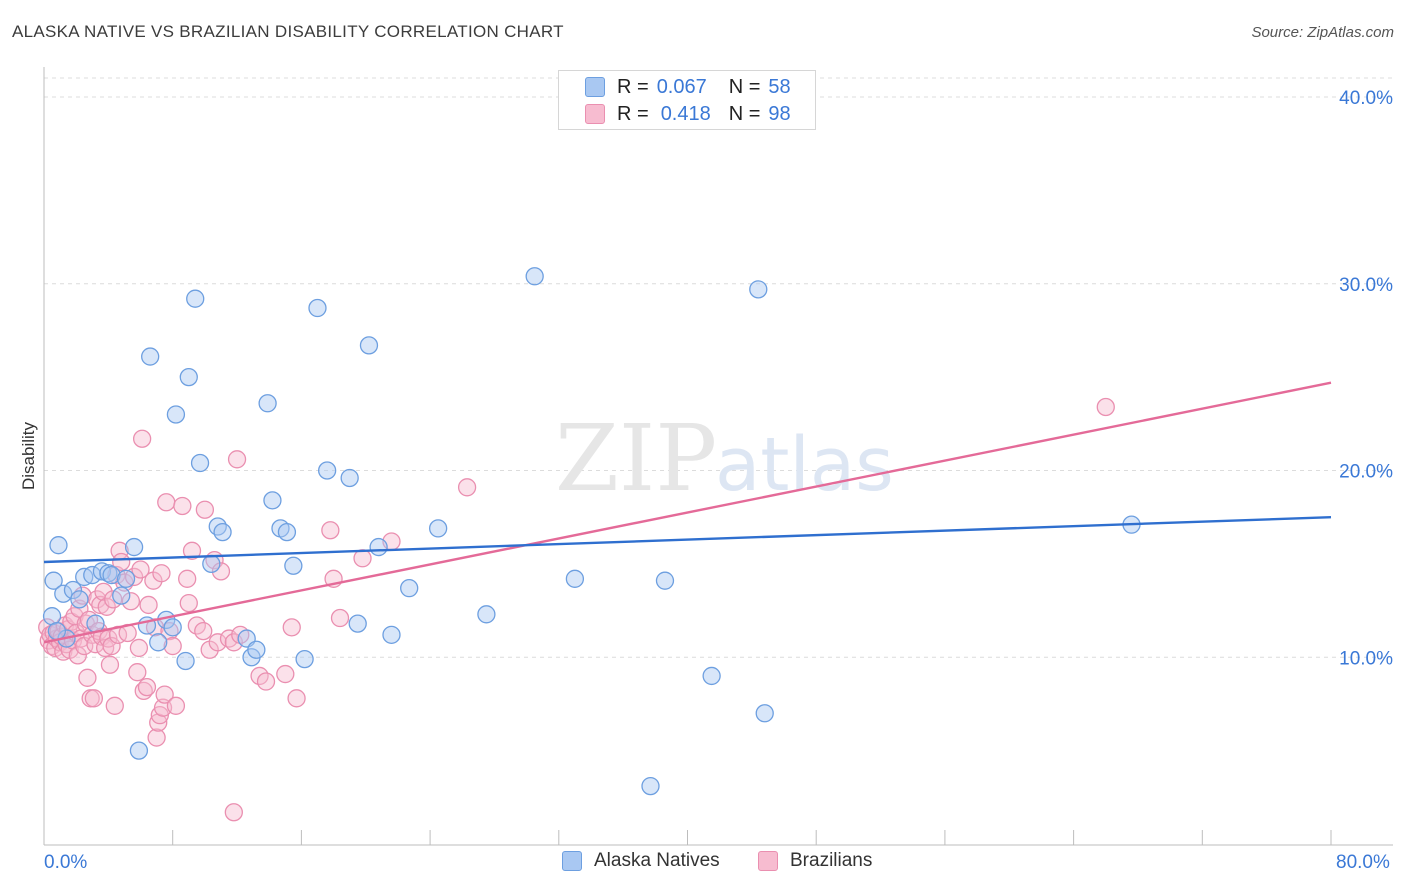 Image resolution: width=1406 pixels, height=892 pixels. Describe the element at coordinates (804, 465) in the screenshot. I see `watermark-atlas: atlas` at that location.